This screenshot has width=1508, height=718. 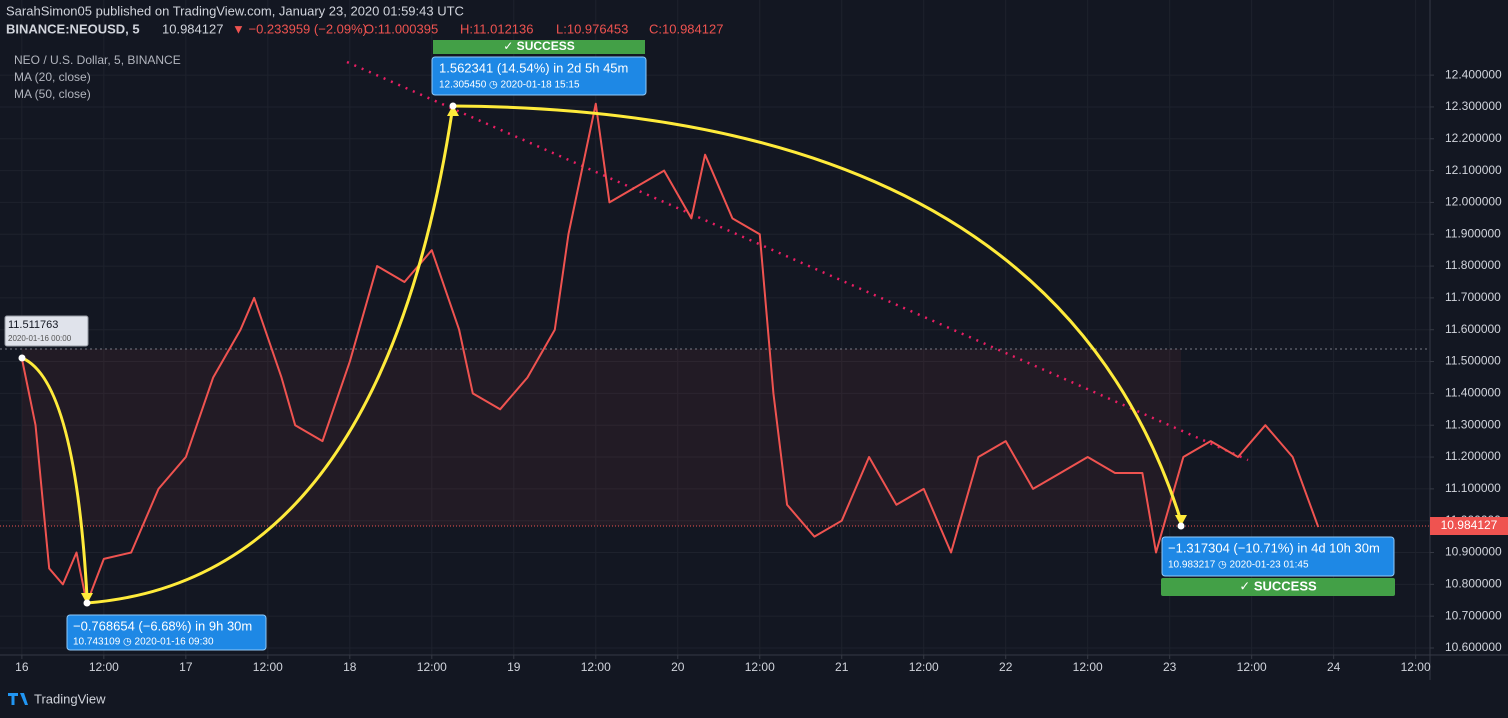 What do you see at coordinates (1473, 615) in the screenshot?
I see `y-tick-label: 10.700000` at bounding box center [1473, 615].